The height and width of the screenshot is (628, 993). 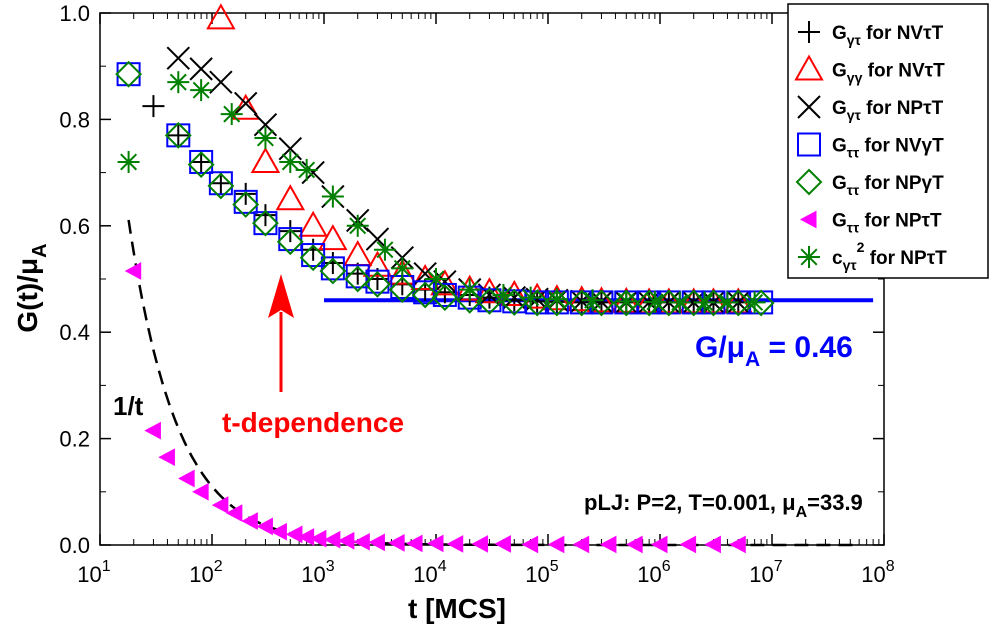 What do you see at coordinates (74, 332) in the screenshot?
I see `y-tick-label: 0.4` at bounding box center [74, 332].